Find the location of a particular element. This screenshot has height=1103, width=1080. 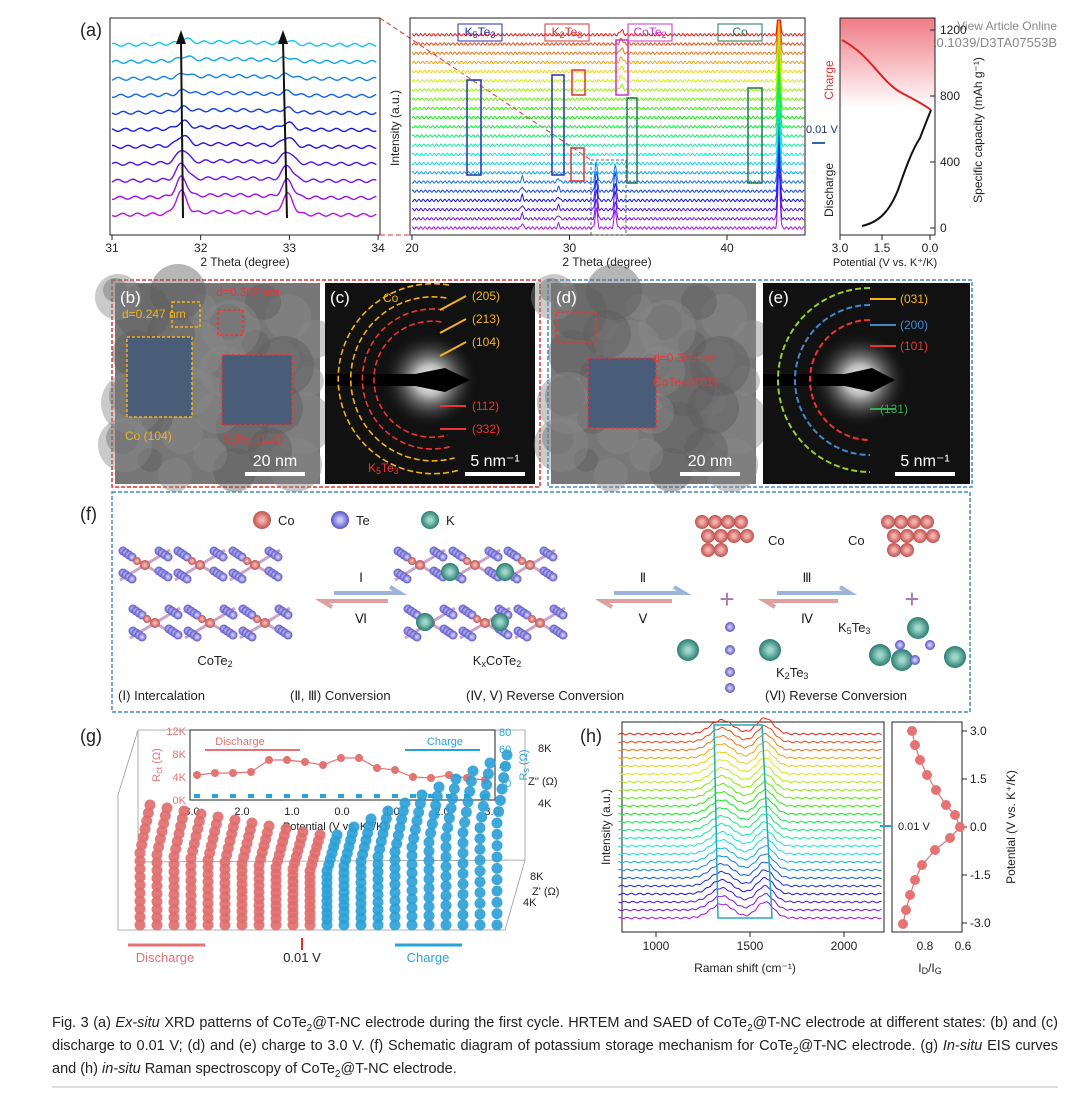

doi: DOI: 10.1039/D3TA07553B is located at coordinates (978, 42).